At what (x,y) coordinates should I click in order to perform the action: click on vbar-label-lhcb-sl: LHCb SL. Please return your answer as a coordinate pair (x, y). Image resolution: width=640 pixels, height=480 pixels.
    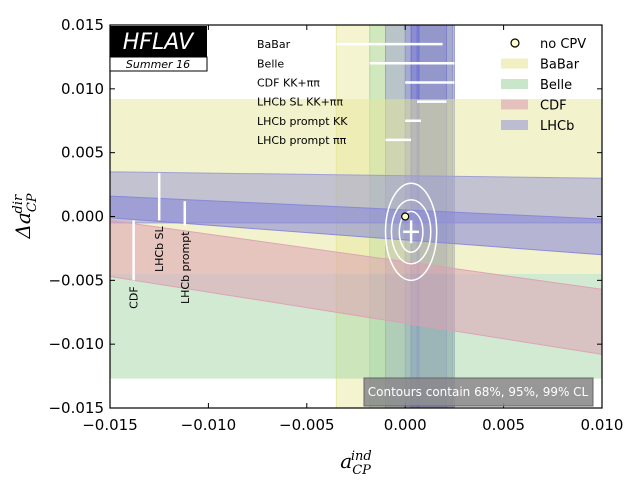
    Looking at the image, I should click on (159, 248).